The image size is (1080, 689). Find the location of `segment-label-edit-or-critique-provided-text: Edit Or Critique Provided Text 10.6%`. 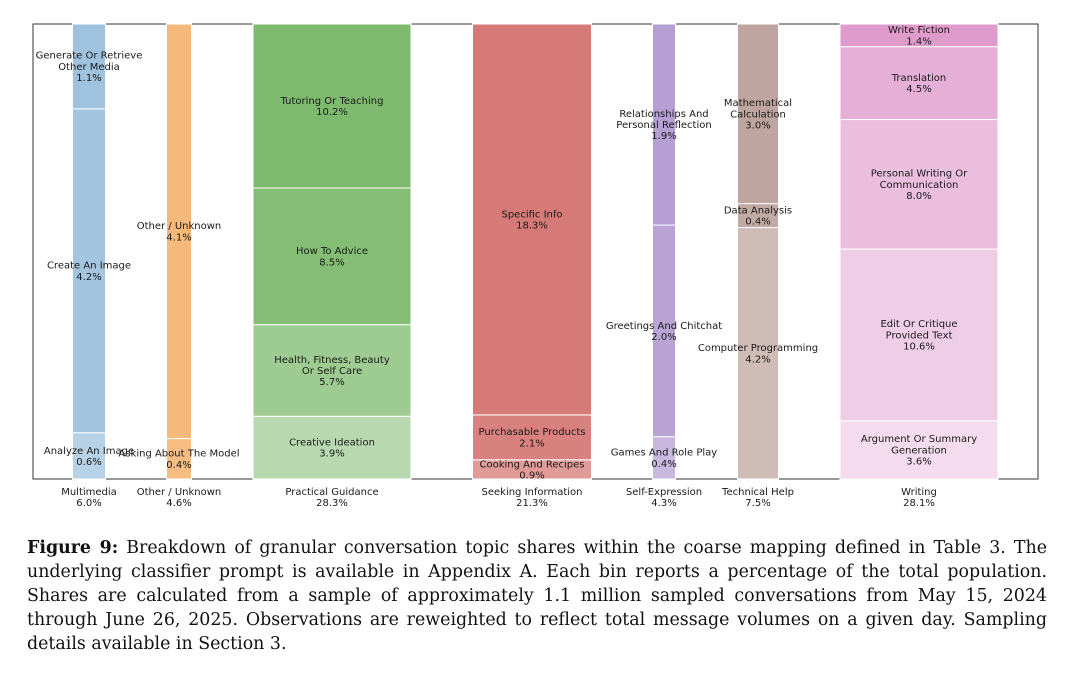

segment-label-edit-or-critique-provided-text: Edit Or Critique Provided Text 10.6% is located at coordinates (918, 335).